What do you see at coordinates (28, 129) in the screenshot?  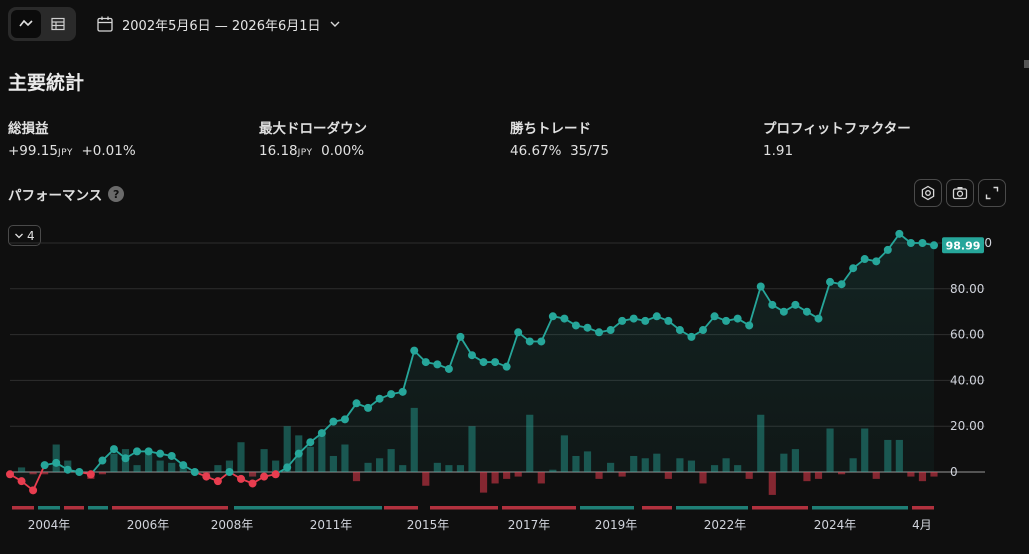 I see `stat-label: 総損益` at bounding box center [28, 129].